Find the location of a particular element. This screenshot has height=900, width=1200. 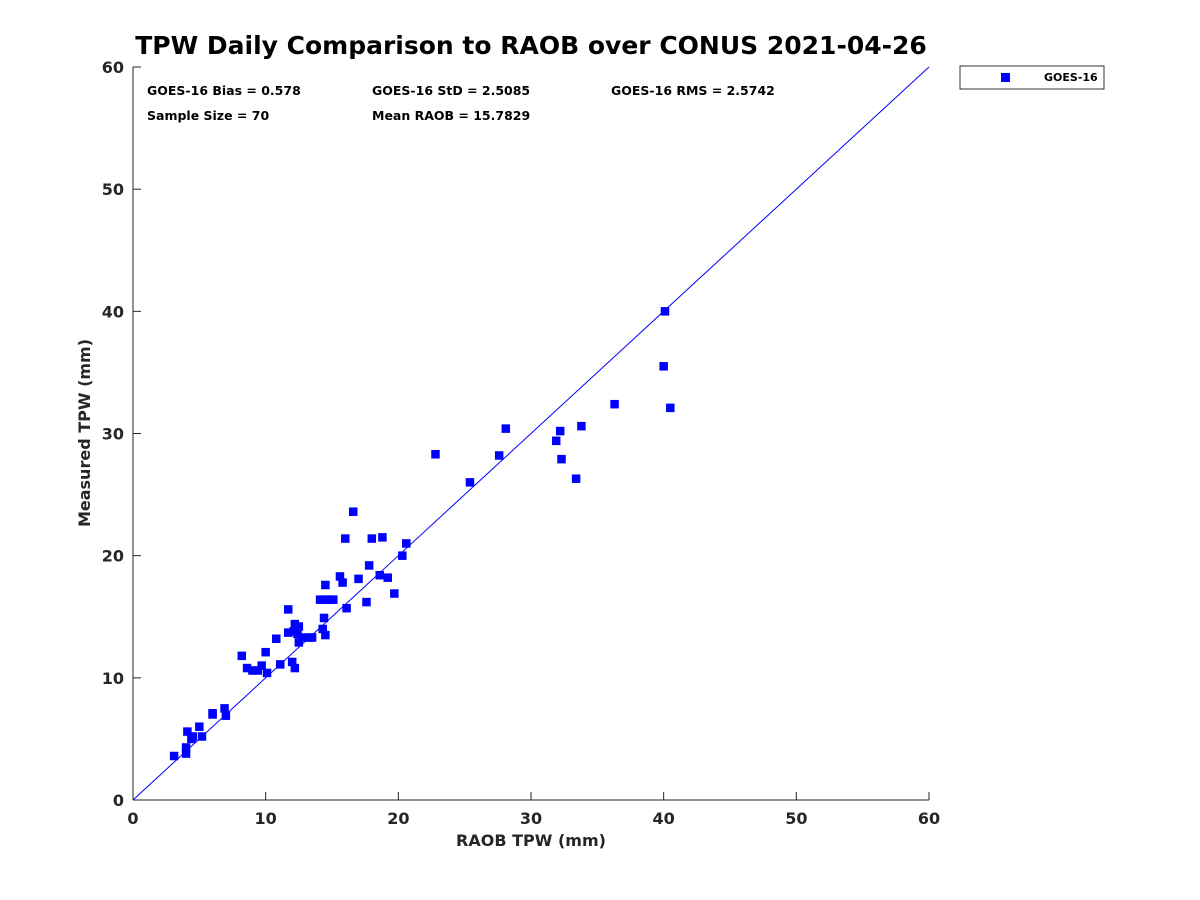

legend: GOES-16 is located at coordinates (1032, 77).